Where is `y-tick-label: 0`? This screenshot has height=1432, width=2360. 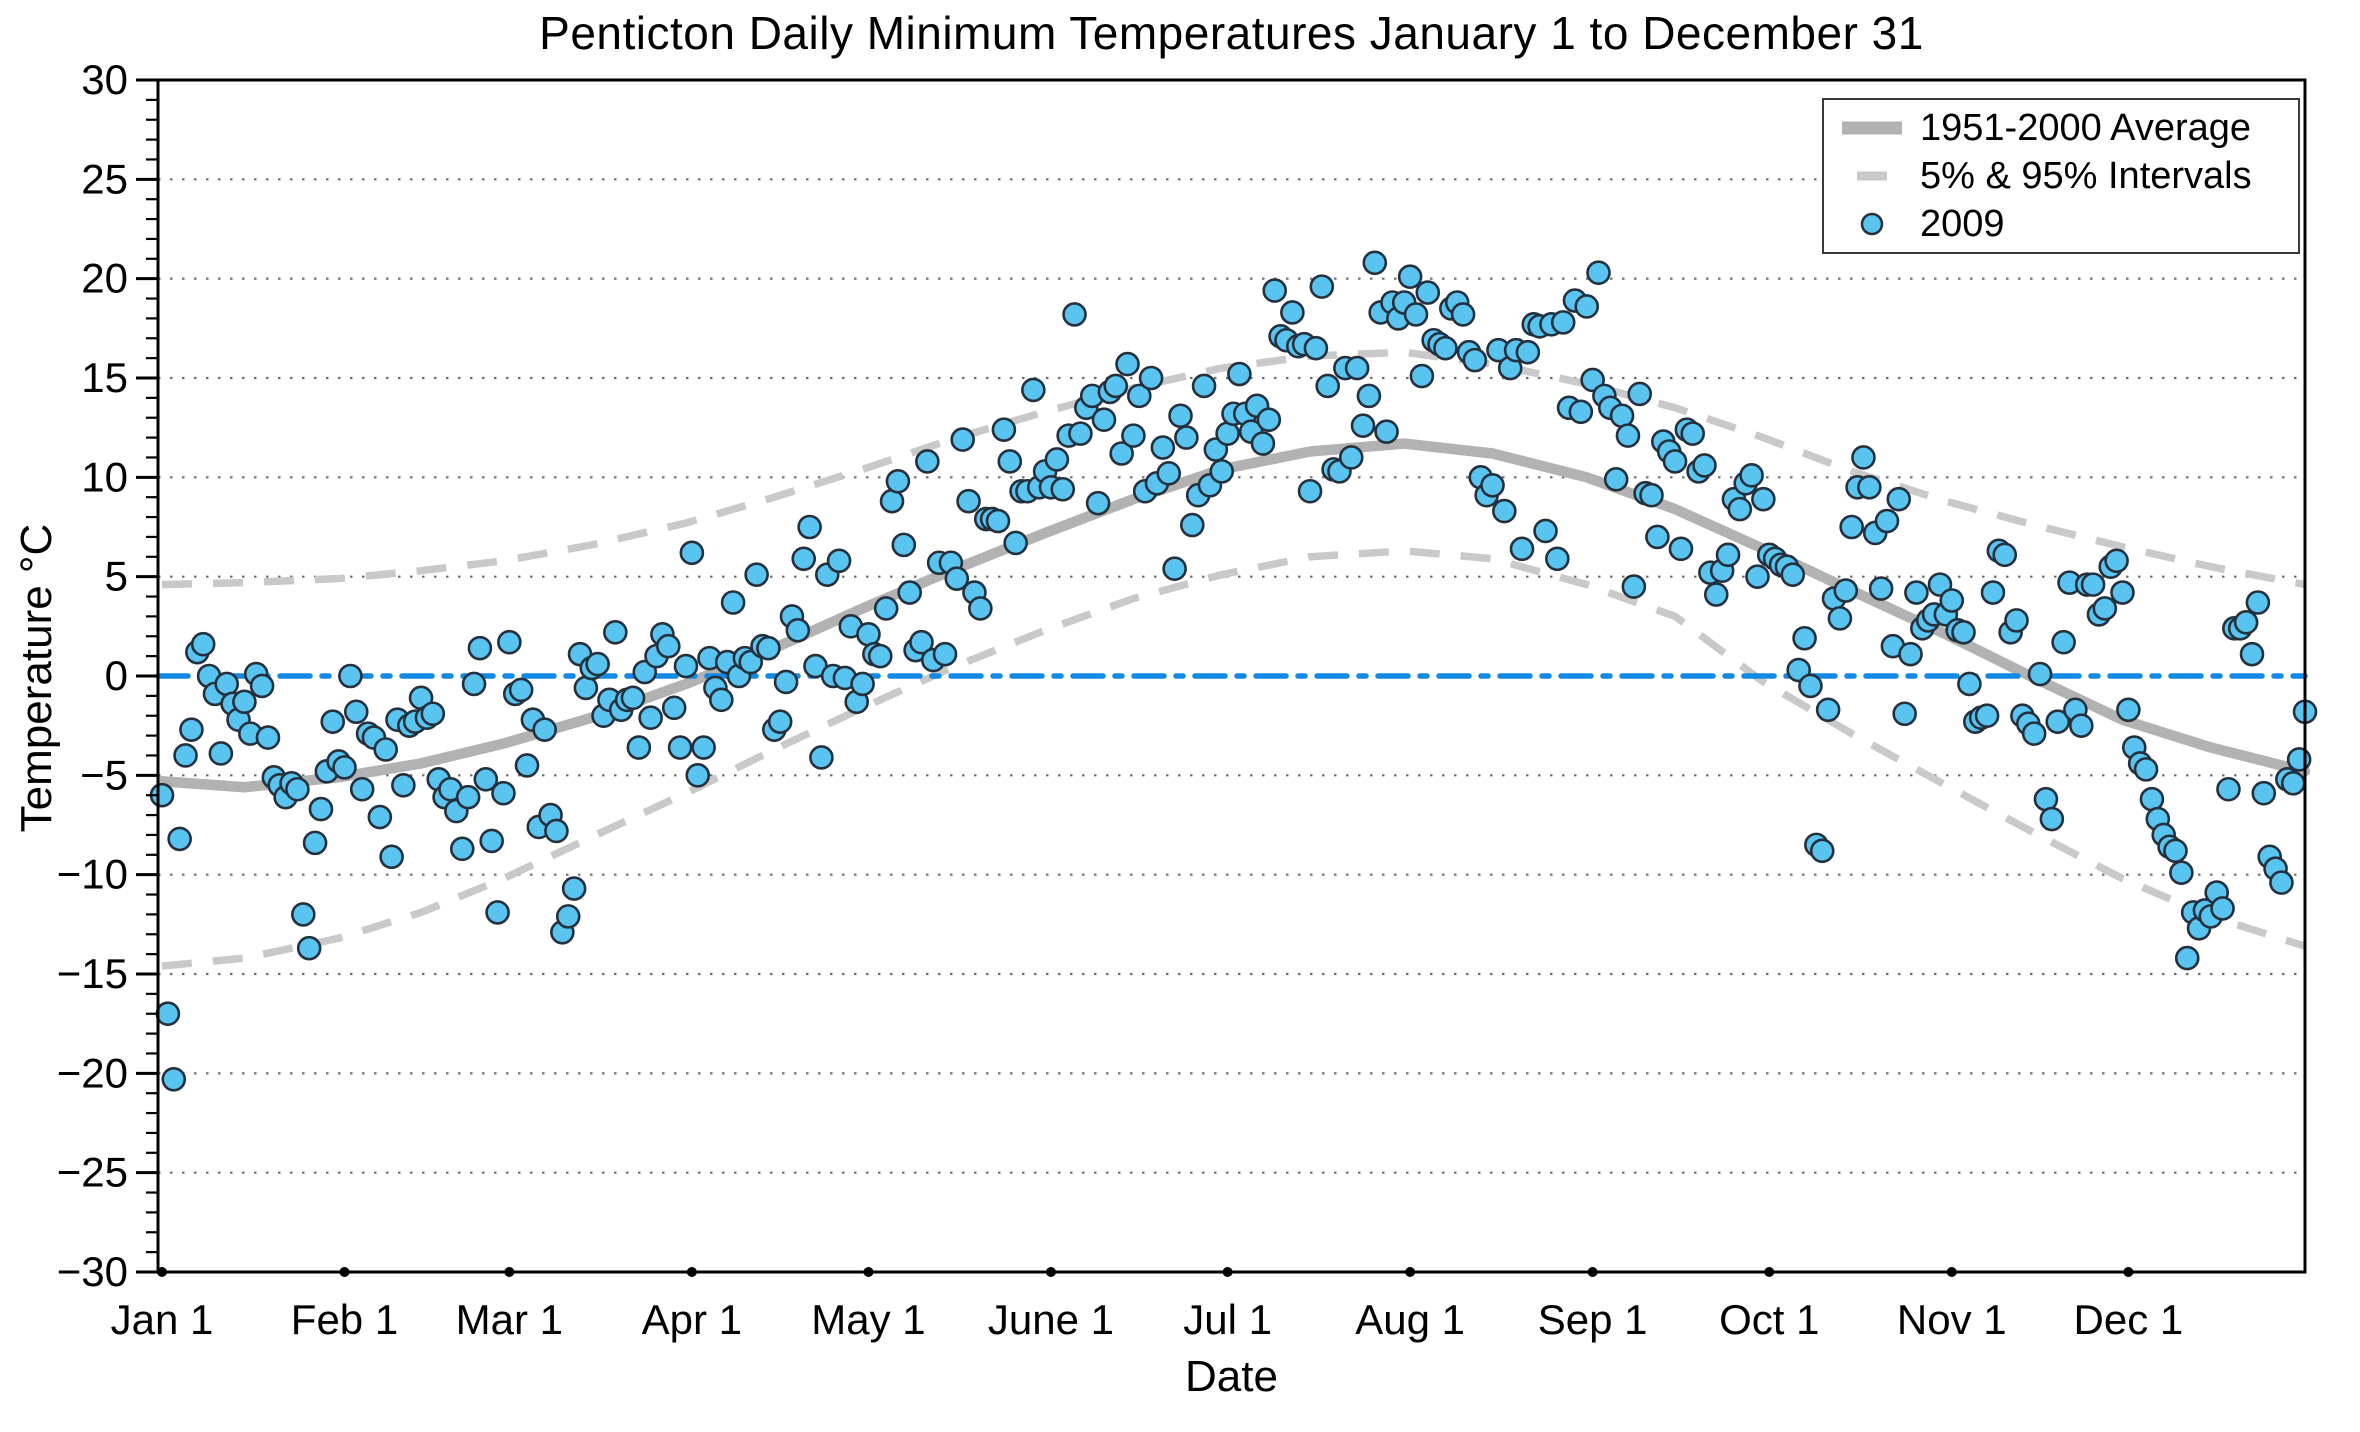
y-tick-label: 0 is located at coordinates (116, 675).